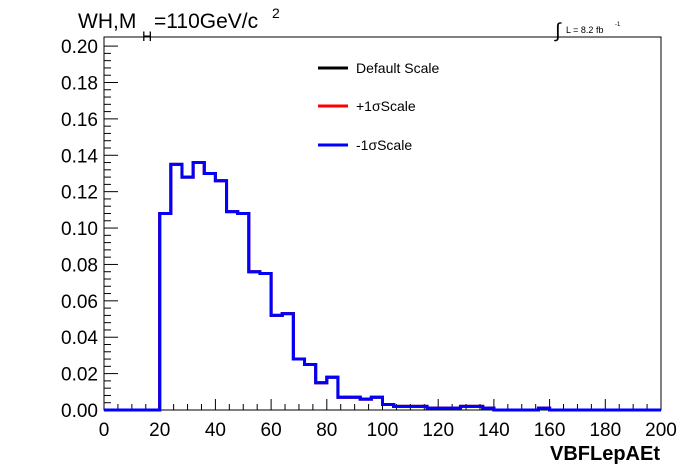 The width and height of the screenshot is (696, 472). I want to click on chart-title-subscript: H, so click(147, 36).